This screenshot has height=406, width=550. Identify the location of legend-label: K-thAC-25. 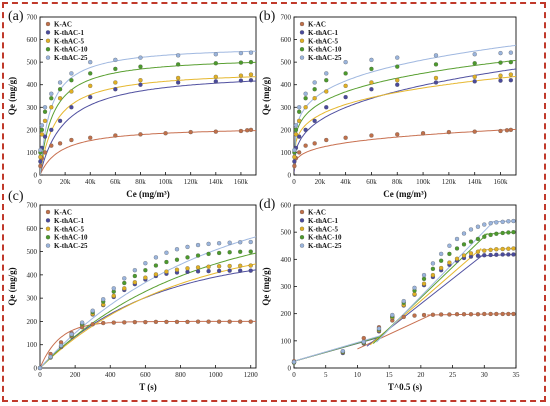
(71, 58).